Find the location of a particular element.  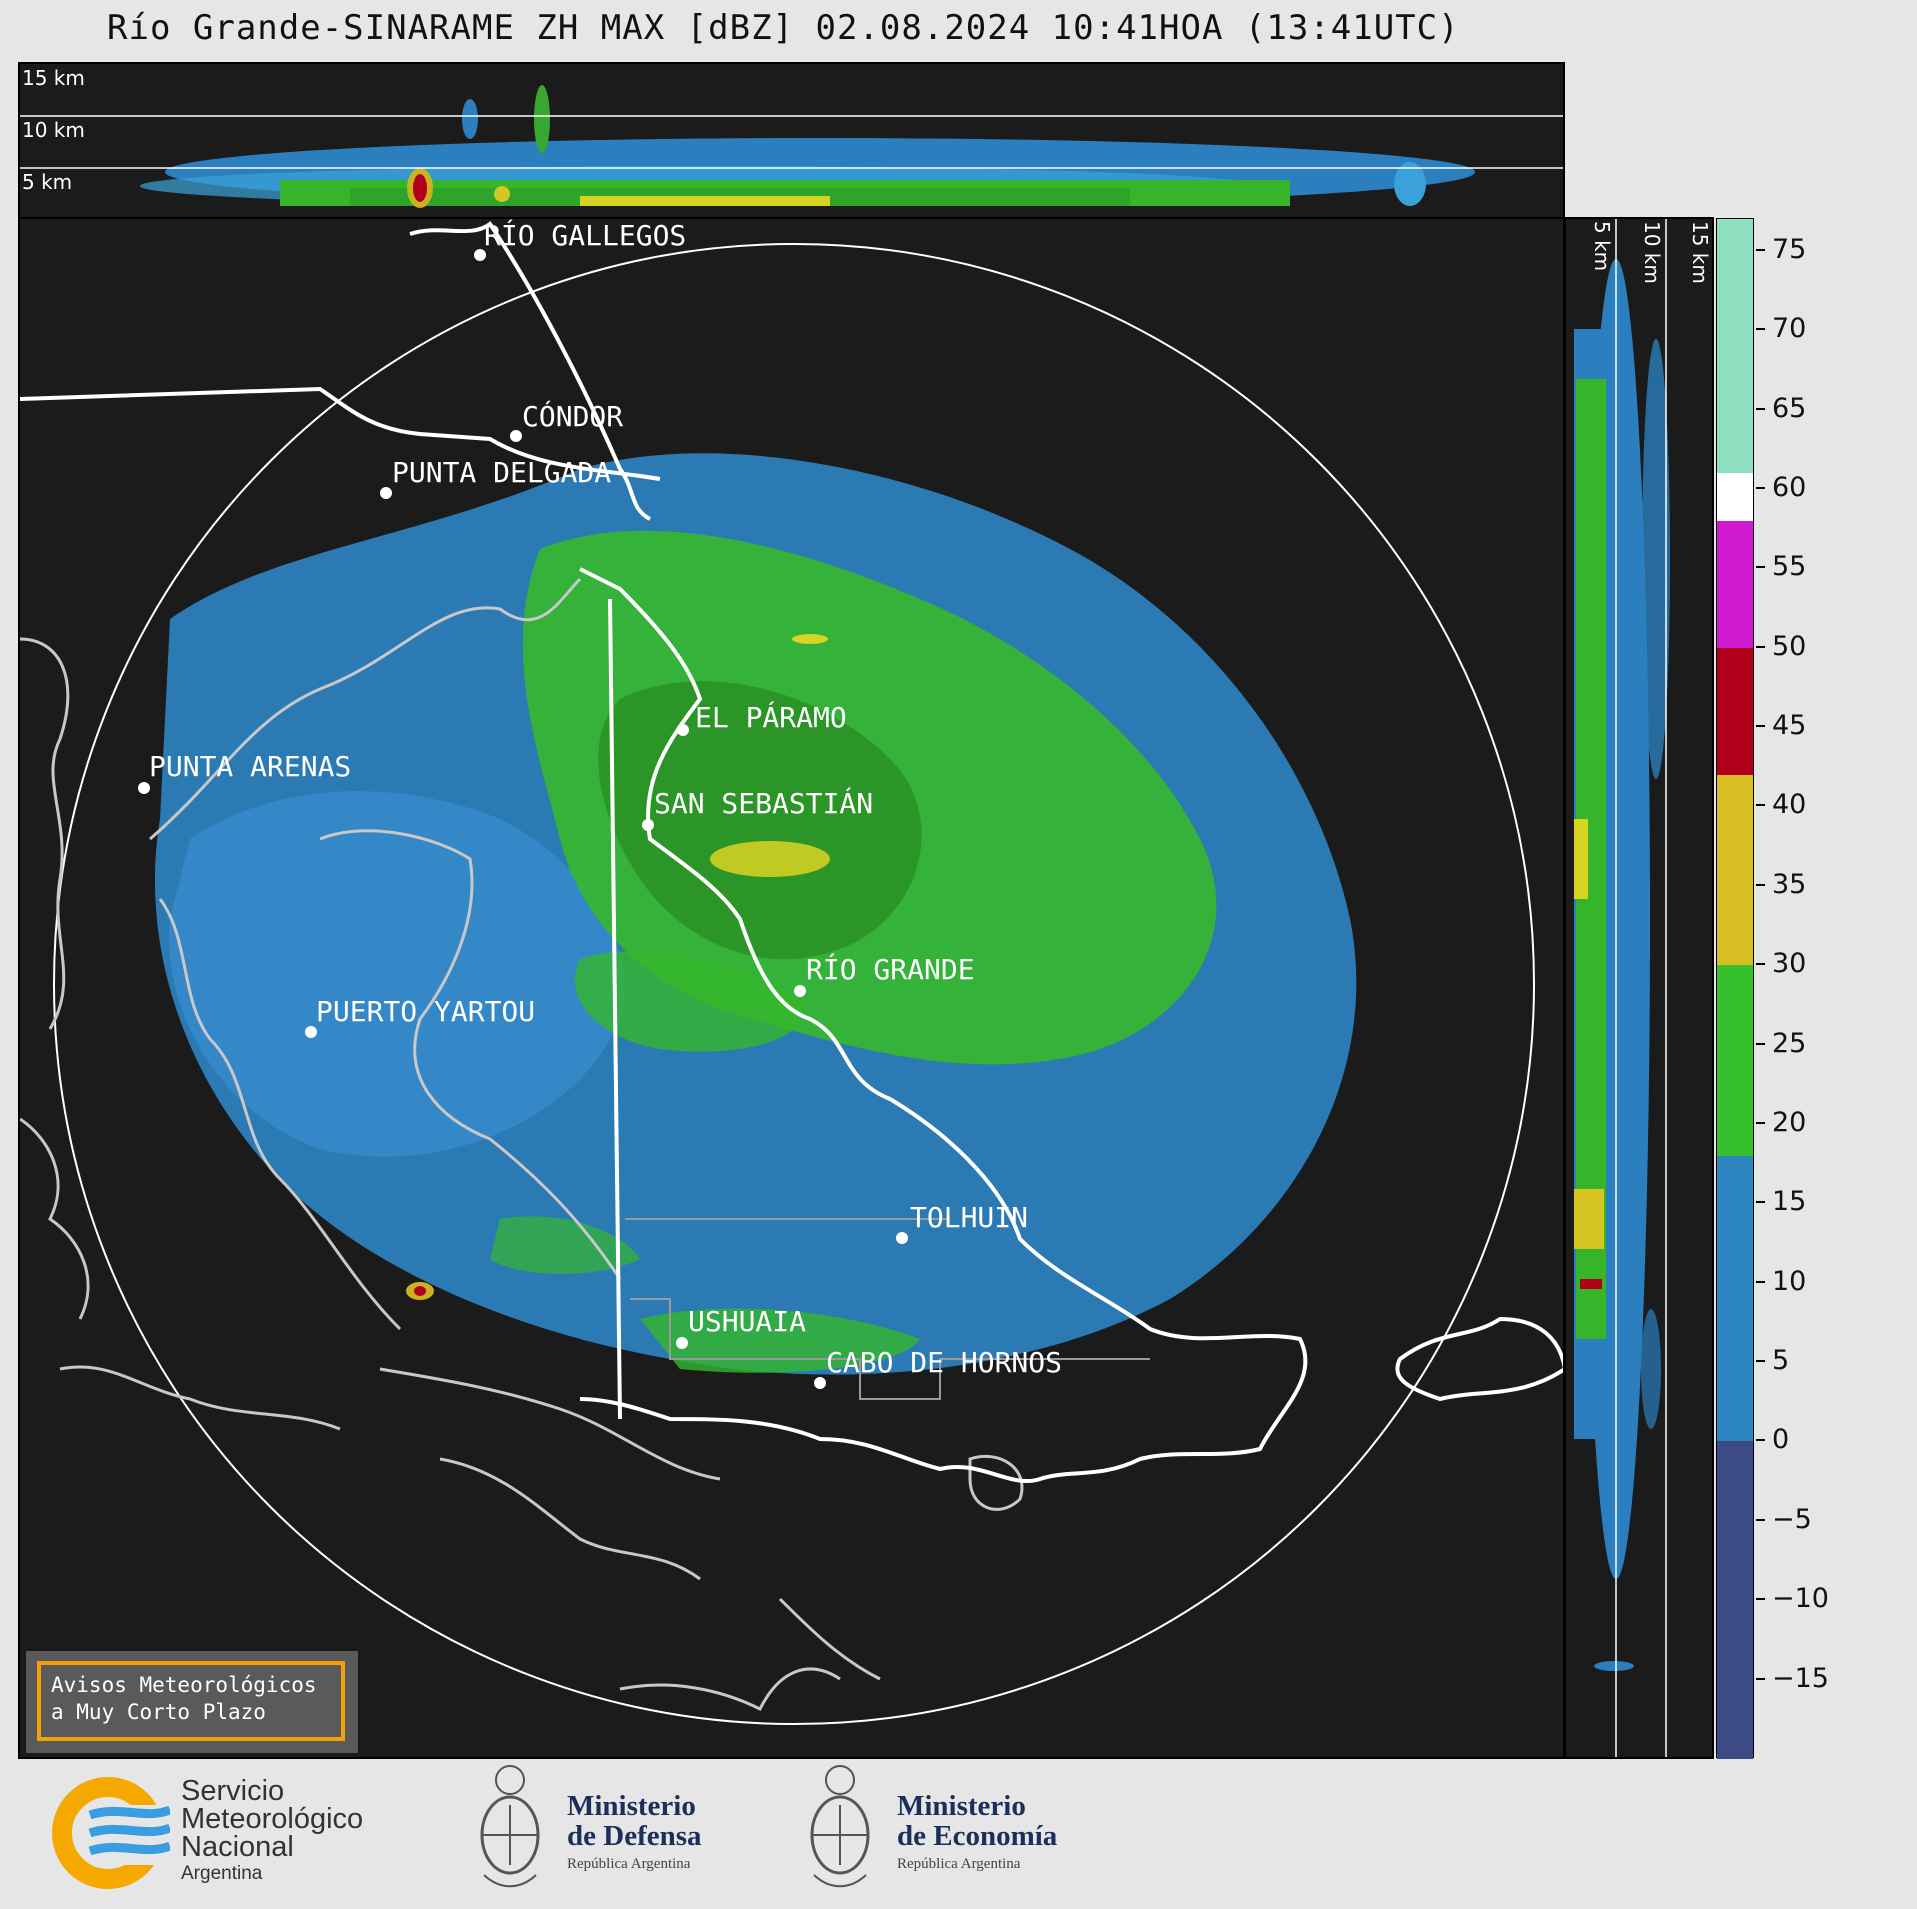

reflectivity-colorbar is located at coordinates (1735, 988).